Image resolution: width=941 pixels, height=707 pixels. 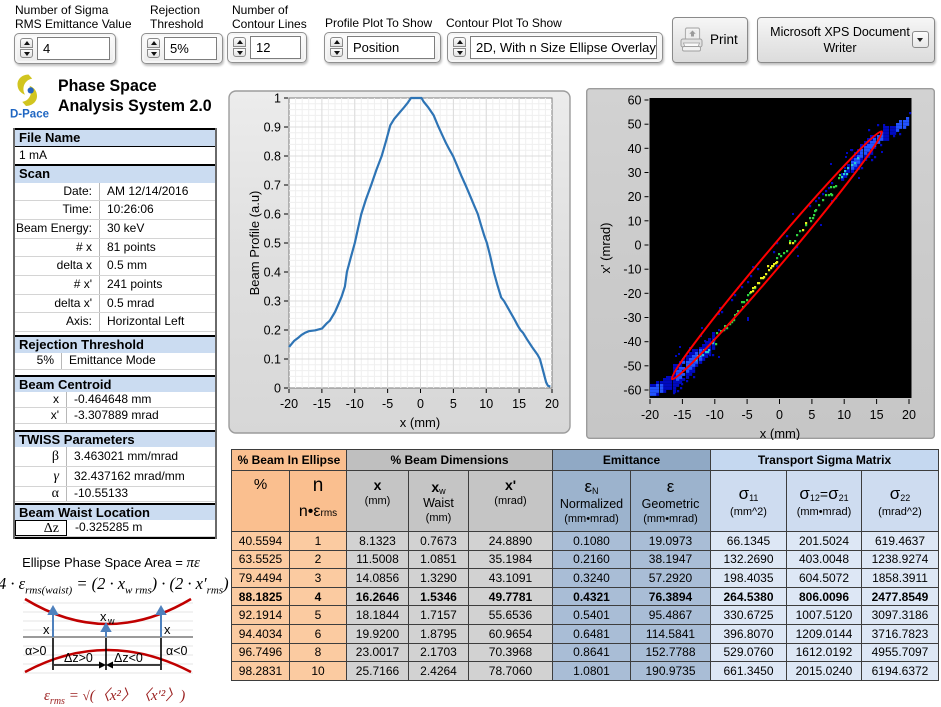 What do you see at coordinates (272, 331) in the screenshot?
I see `svg-text: 0.2` at bounding box center [272, 331].